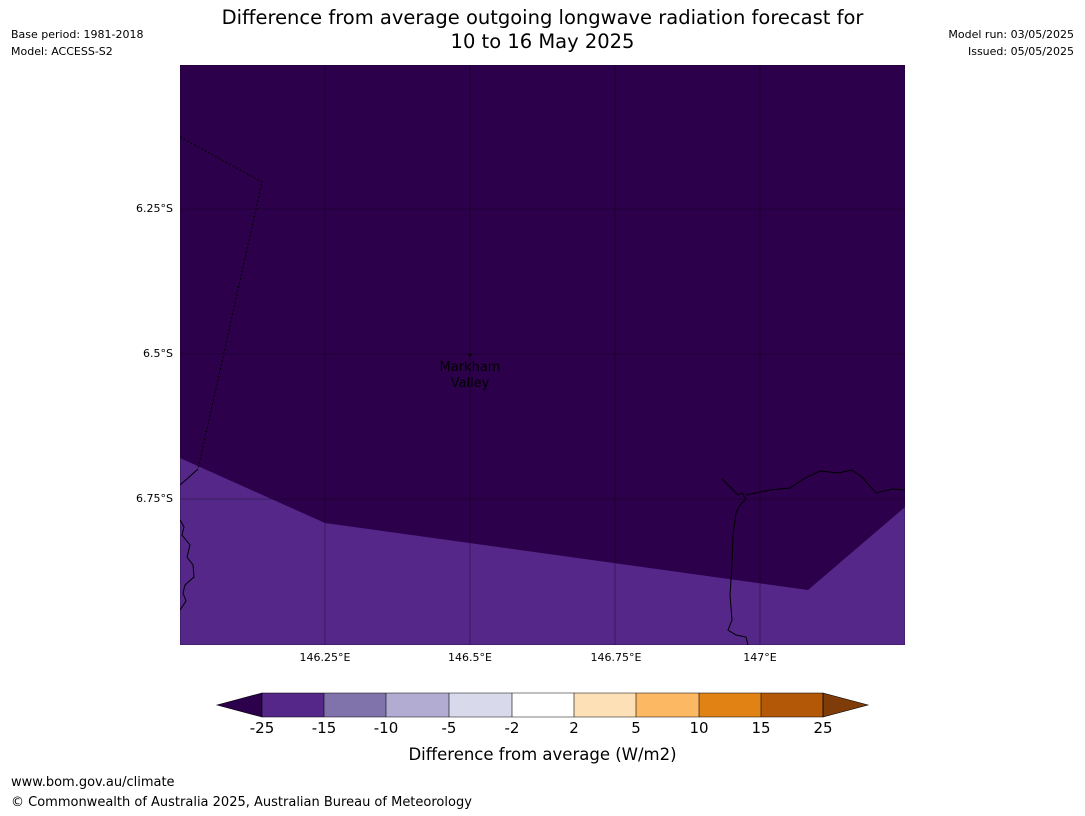 This screenshot has width=1085, height=816. What do you see at coordinates (221, 303) in the screenshot?
I see `province-boundary` at bounding box center [221, 303].